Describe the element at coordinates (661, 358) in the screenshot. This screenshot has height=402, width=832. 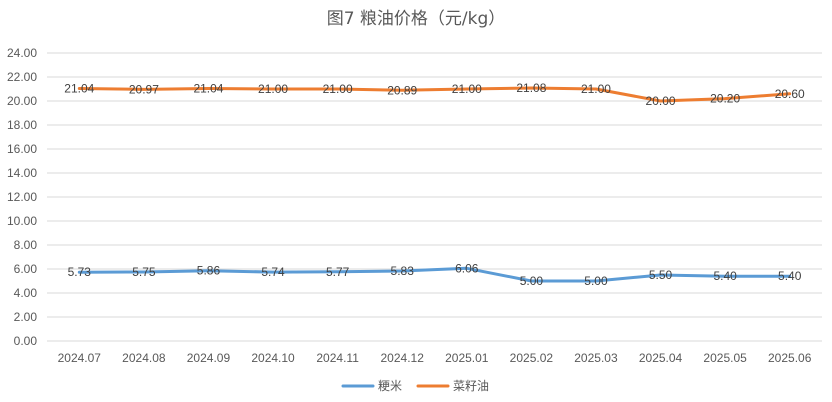
I see `x-tick-label: 2025.04` at that location.